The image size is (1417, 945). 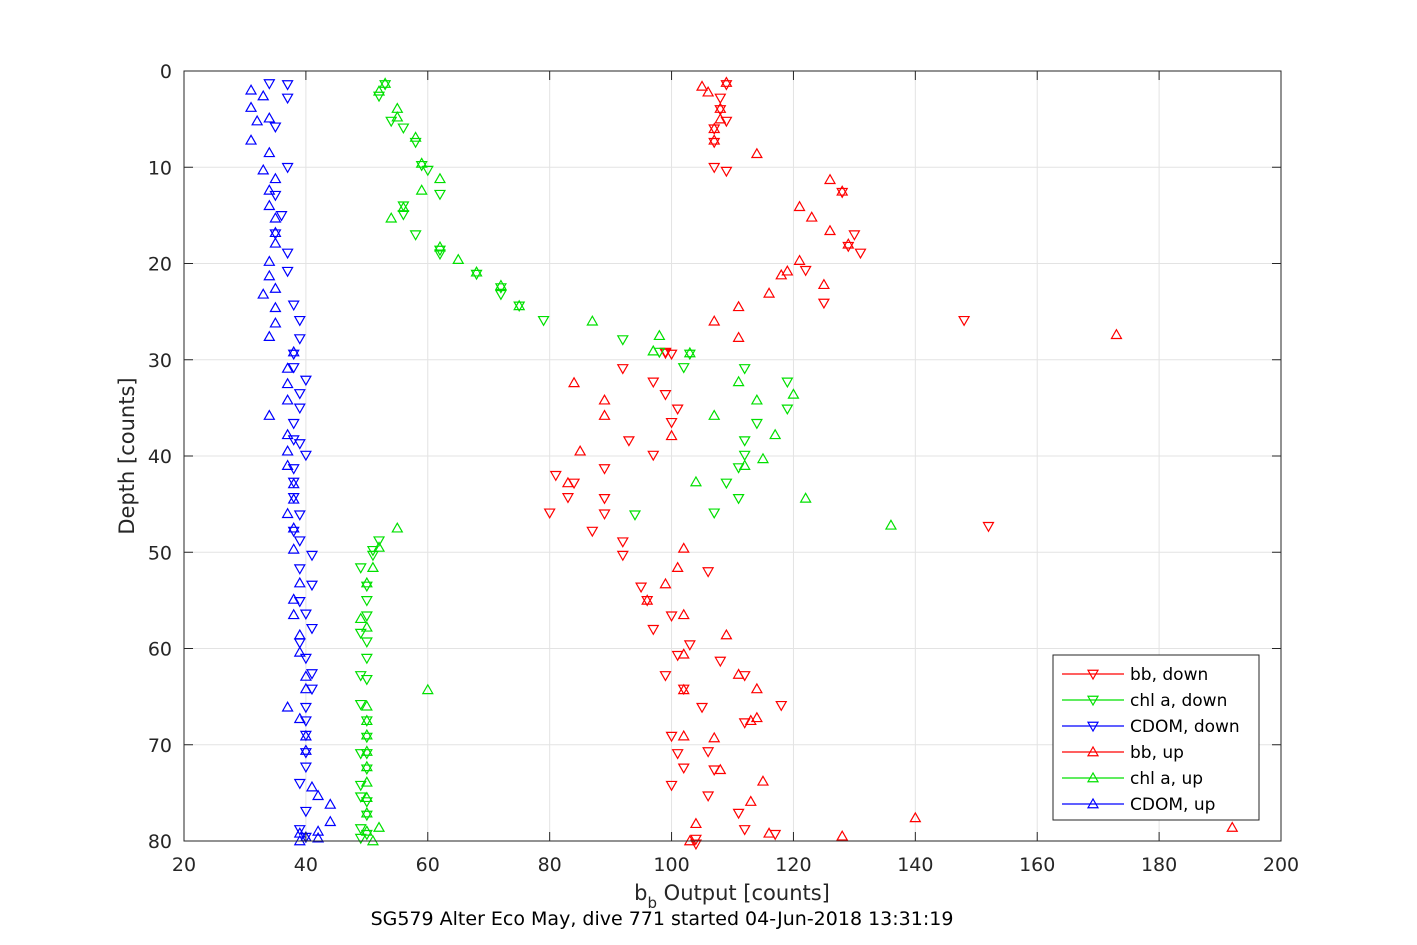 What do you see at coordinates (160, 650) in the screenshot?
I see `y-tick-label: 60` at bounding box center [160, 650].